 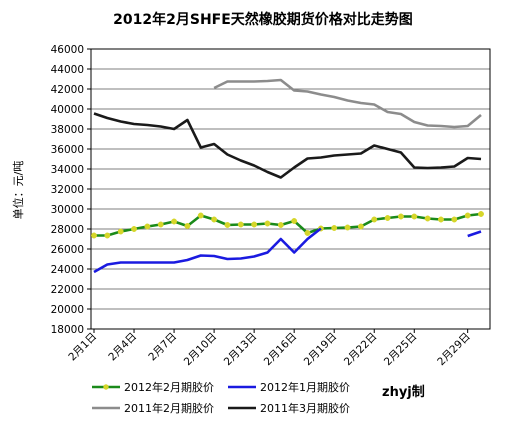 I want to click on y-tick-label: 34000, so click(x=67, y=170).